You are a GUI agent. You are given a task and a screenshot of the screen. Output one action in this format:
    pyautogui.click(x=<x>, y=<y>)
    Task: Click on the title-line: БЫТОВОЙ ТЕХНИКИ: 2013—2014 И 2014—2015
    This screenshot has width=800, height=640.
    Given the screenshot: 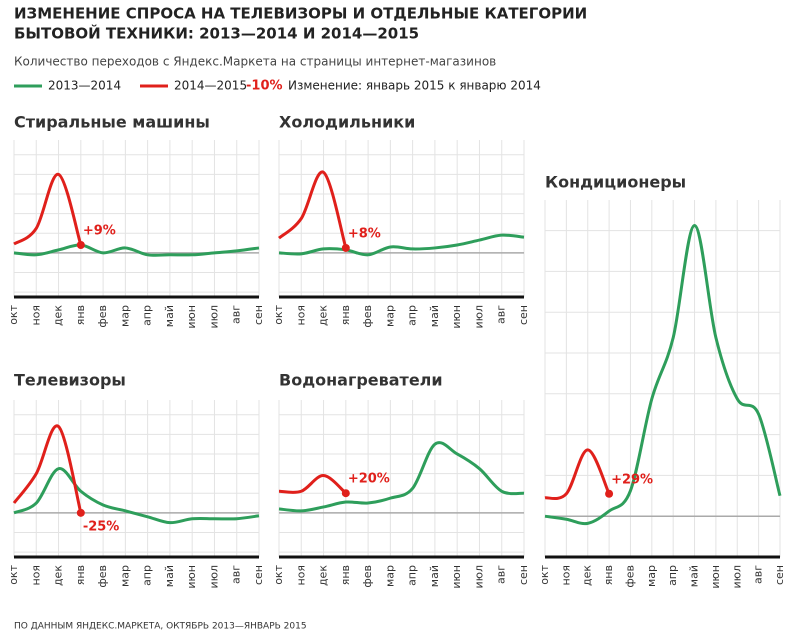 What is the action you would take?
    pyautogui.click(x=216, y=33)
    